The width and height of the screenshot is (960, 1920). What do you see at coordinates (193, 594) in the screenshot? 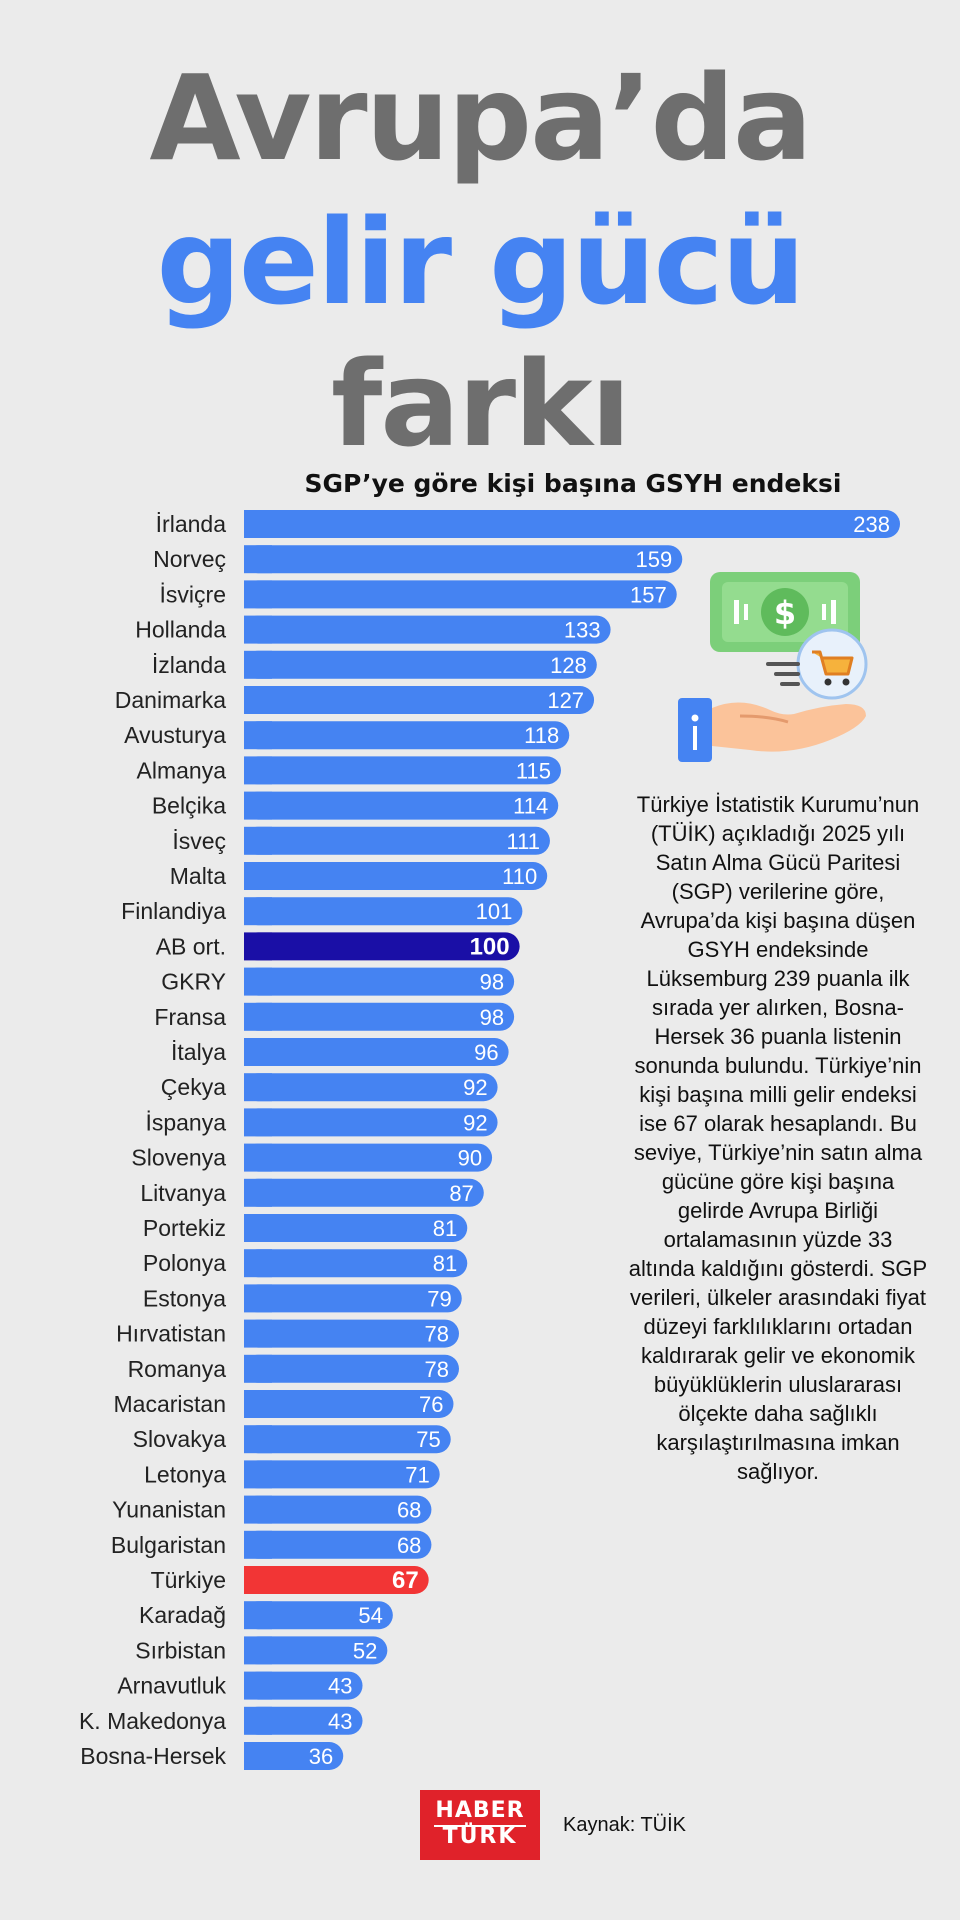
I see `category-label: İsviçre` at bounding box center [193, 594].